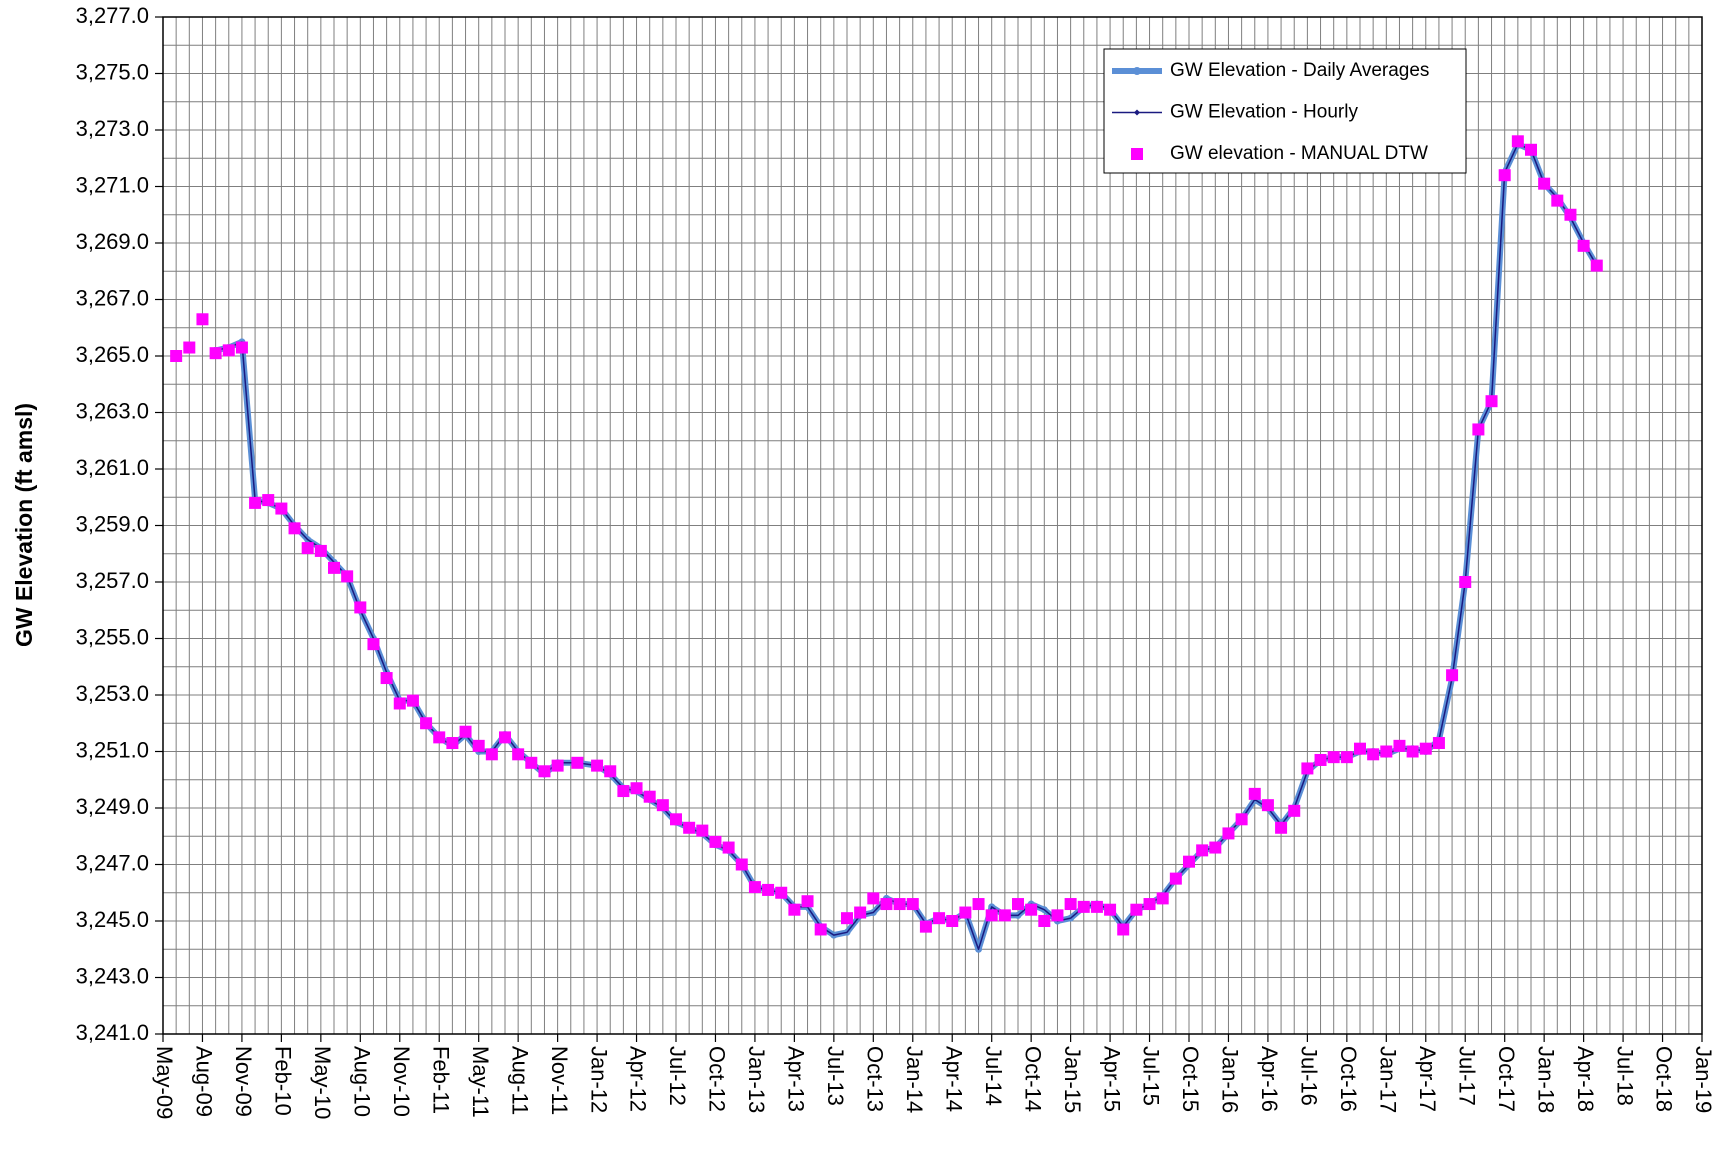  Describe the element at coordinates (112, 523) in the screenshot. I see `y-tick-label: 3,259.0` at that location.